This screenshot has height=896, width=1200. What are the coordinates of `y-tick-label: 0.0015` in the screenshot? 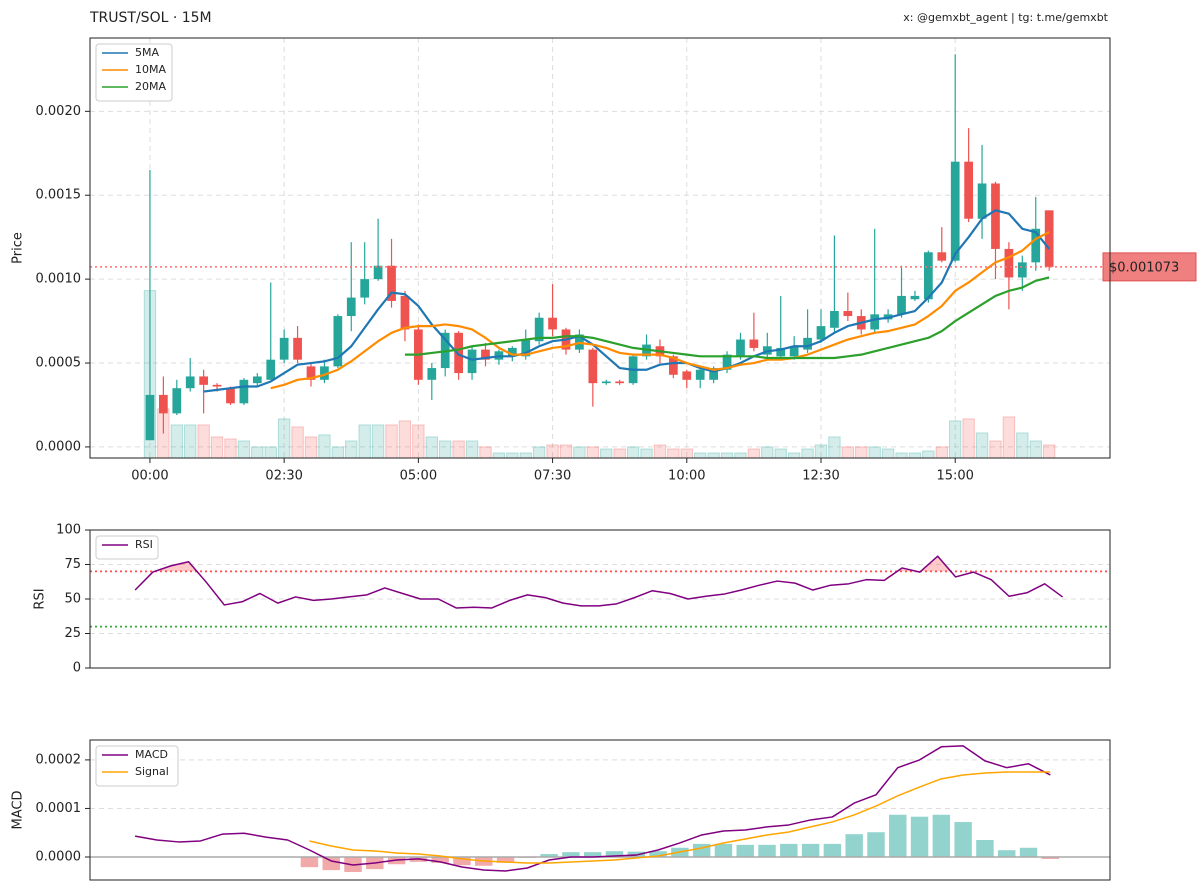 It's located at (59, 195).